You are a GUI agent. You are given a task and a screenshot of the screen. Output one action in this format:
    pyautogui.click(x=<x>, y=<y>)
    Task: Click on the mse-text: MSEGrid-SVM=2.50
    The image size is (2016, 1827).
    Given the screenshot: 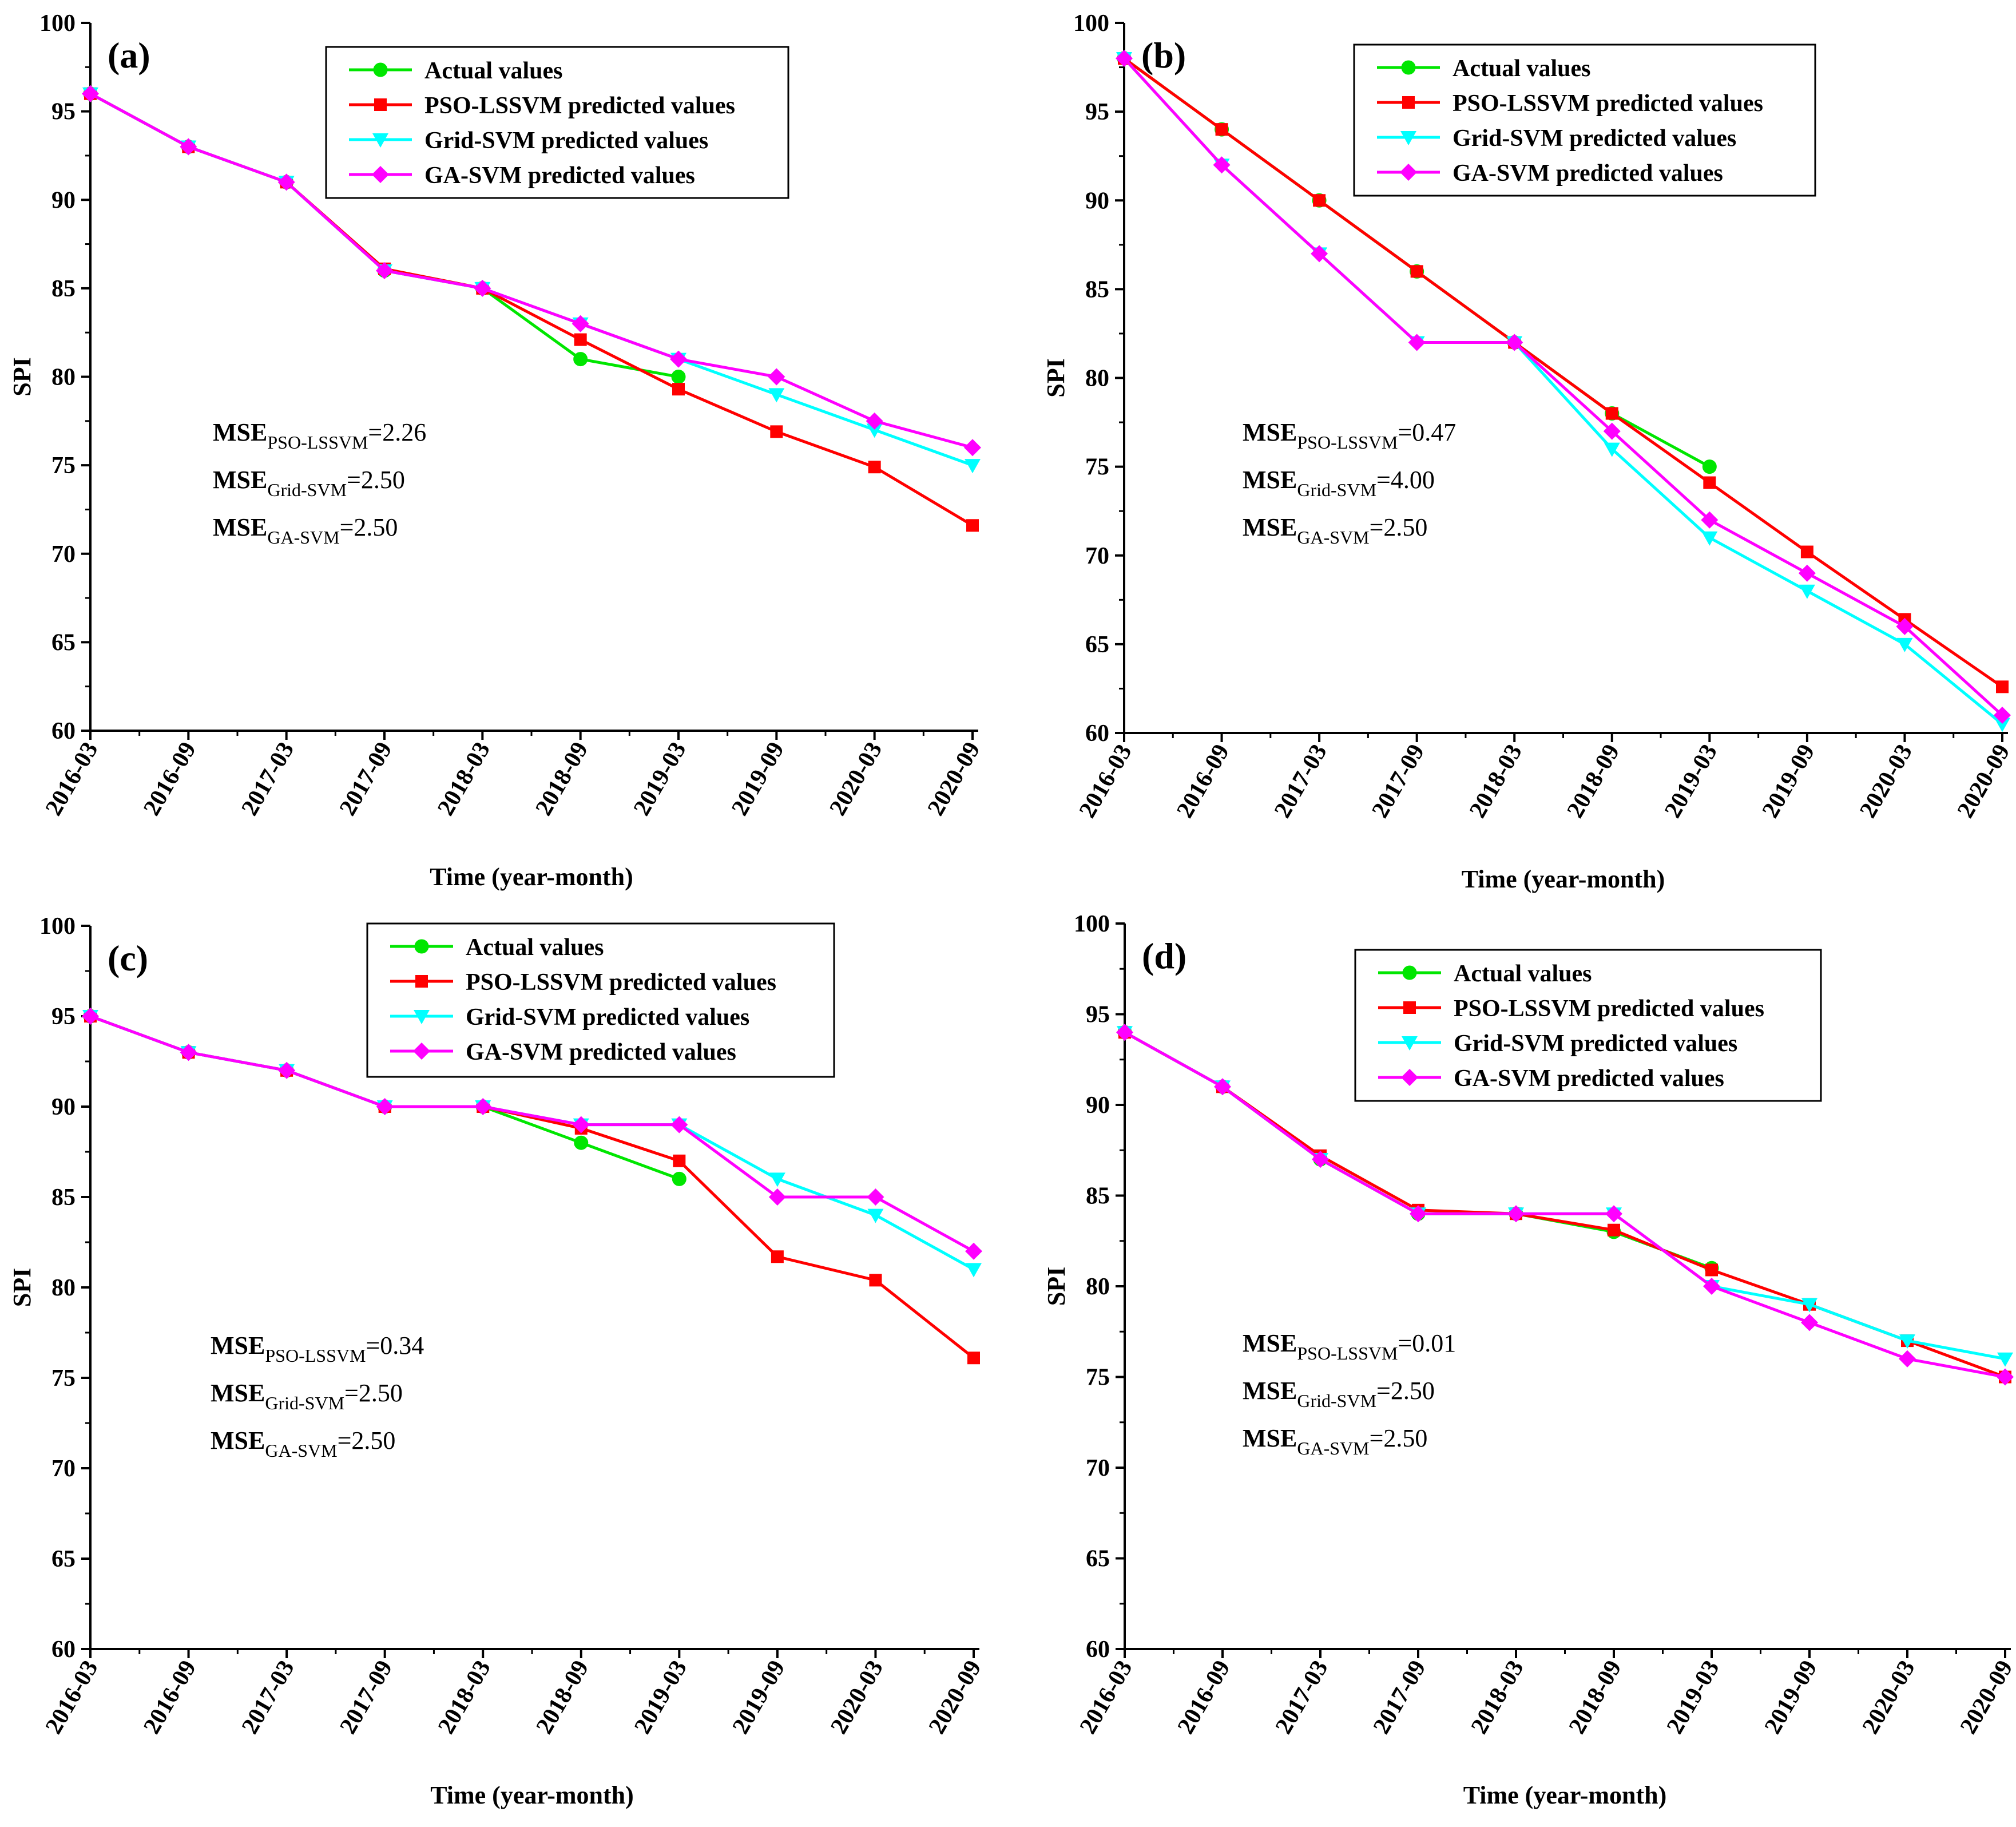 What is the action you would take?
    pyautogui.click(x=309, y=483)
    